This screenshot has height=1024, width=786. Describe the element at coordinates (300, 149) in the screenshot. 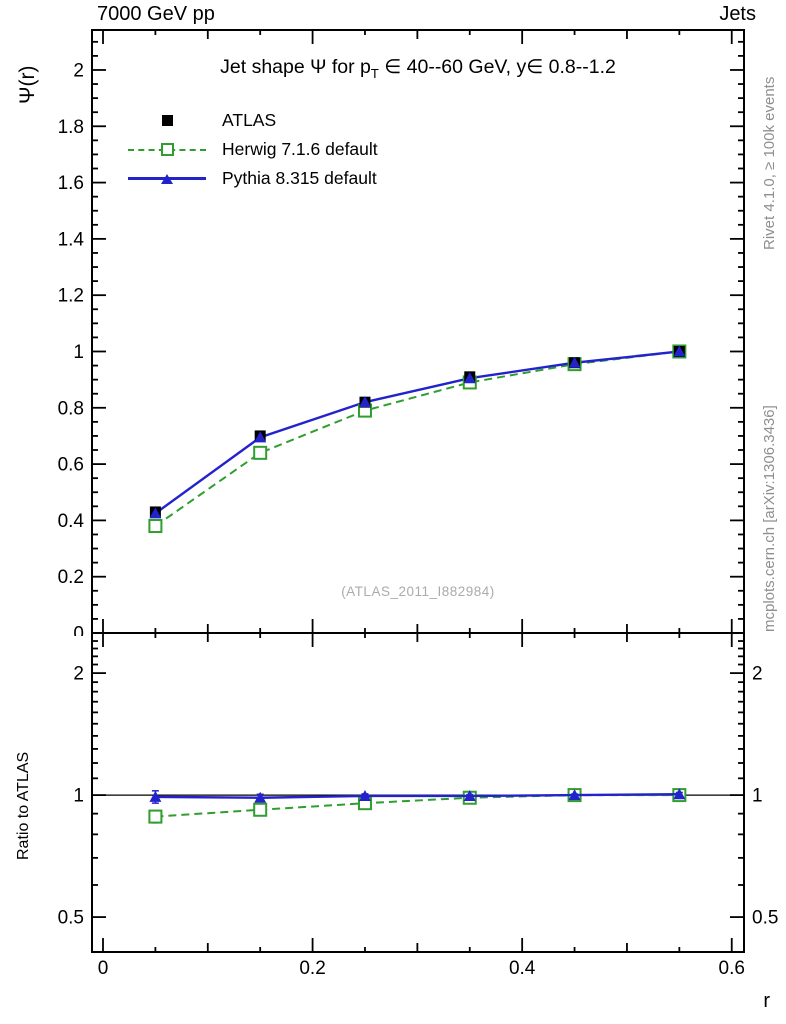

I see `legend-label: Herwig 7.1.6 default` at that location.